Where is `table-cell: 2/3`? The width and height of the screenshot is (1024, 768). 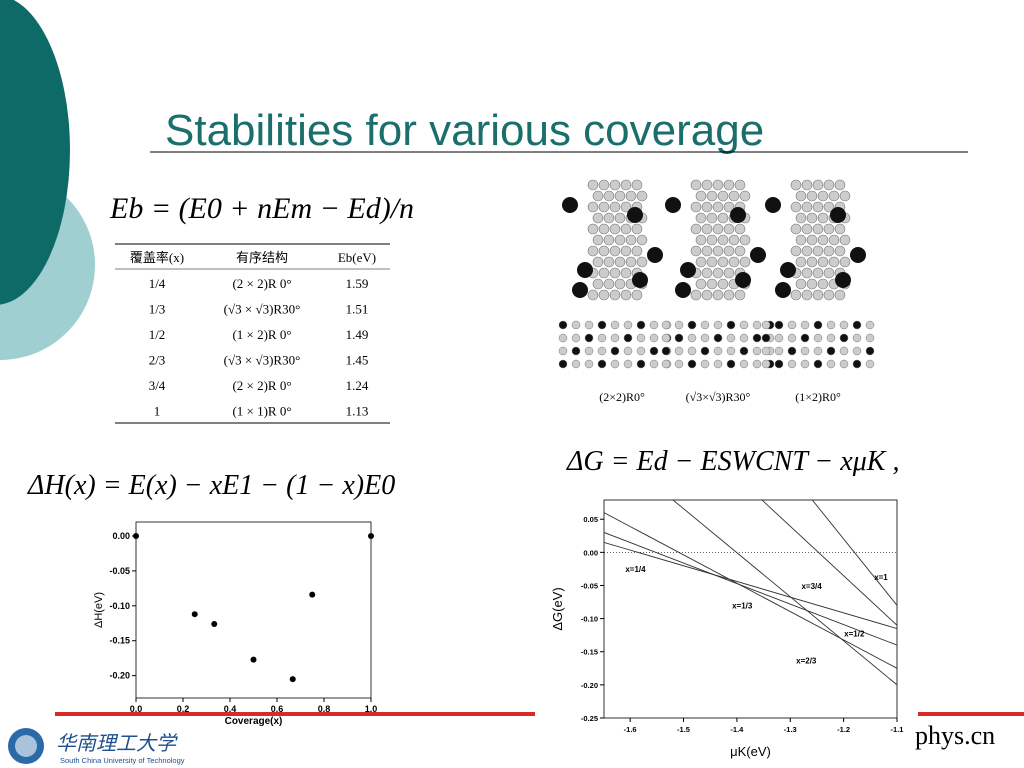 table-cell: 2/3 is located at coordinates (157, 360).